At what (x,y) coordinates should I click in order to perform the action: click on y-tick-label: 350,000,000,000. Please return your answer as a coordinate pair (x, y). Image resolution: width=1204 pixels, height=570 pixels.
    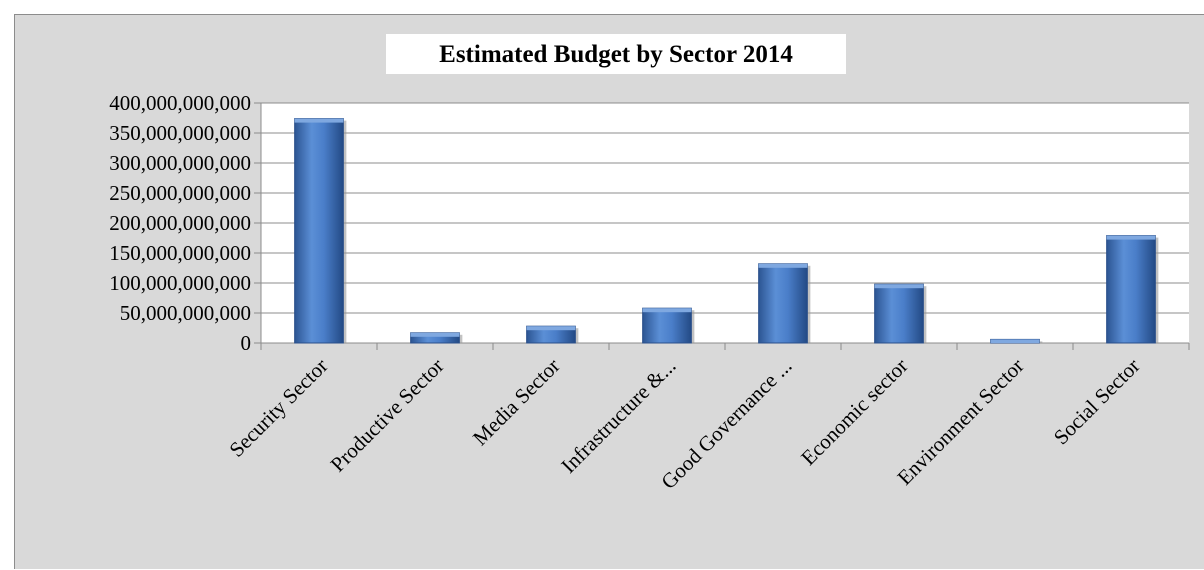
    Looking at the image, I should click on (180, 133).